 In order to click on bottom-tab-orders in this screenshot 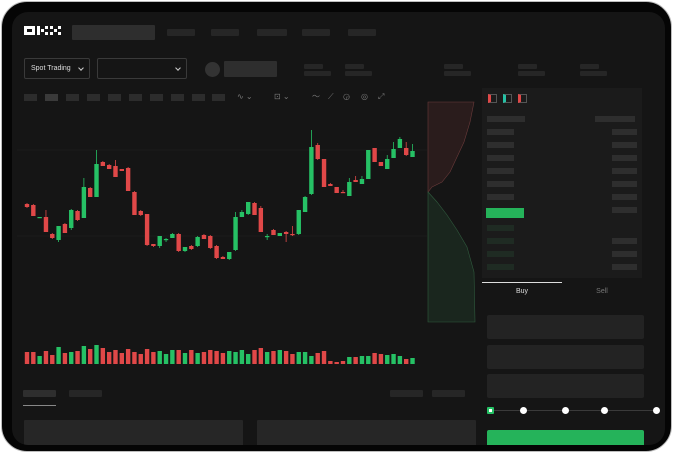, I will do `click(39, 393)`.